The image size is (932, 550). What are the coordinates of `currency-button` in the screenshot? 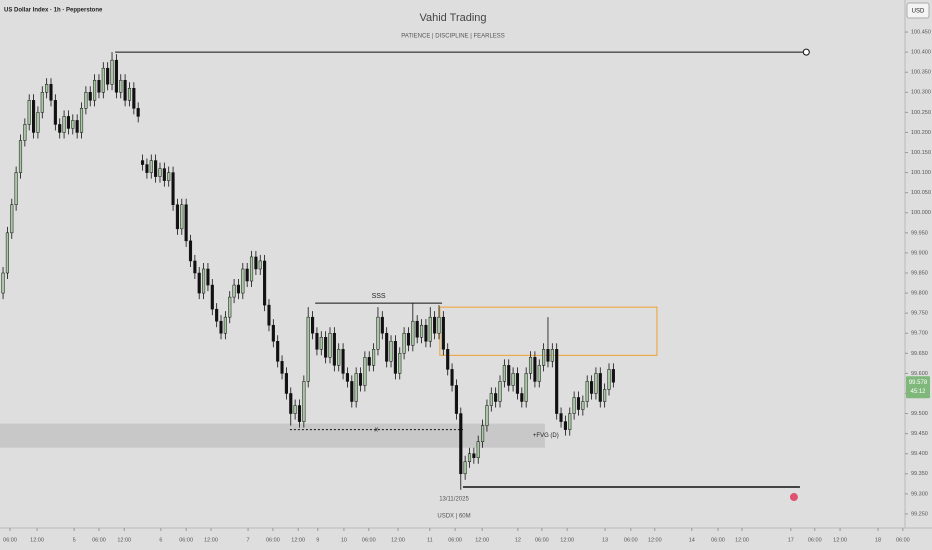 It's located at (918, 10).